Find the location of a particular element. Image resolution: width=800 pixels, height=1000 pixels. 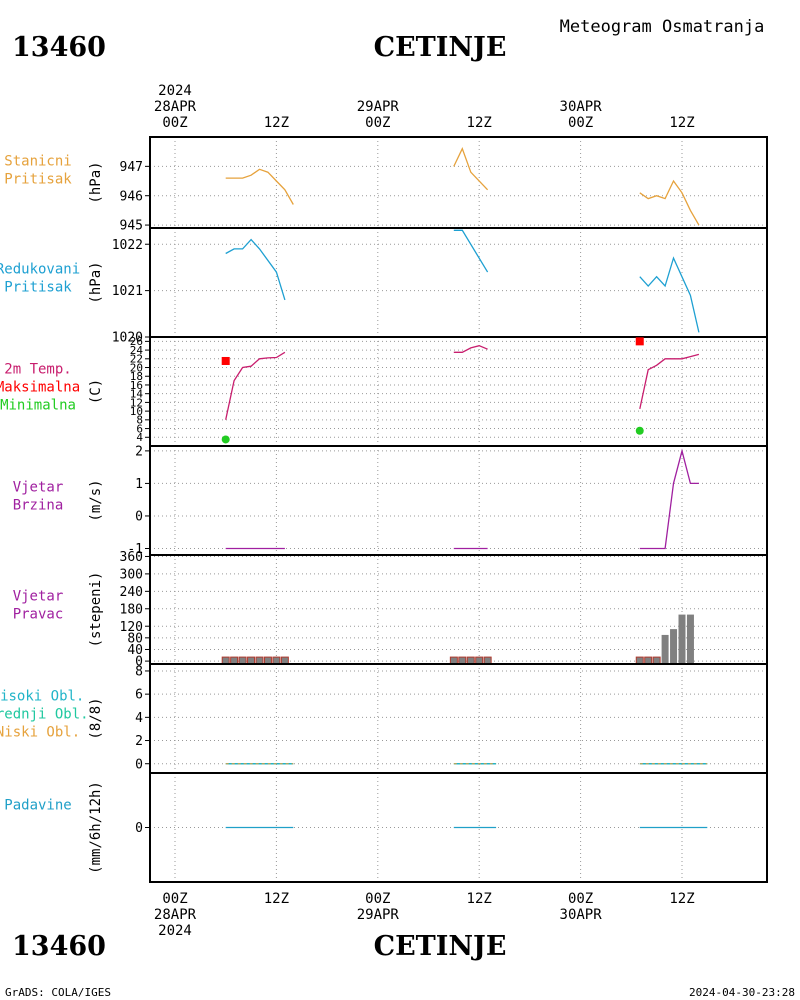

footer-timestamp: 2024-04-30-23:28 is located at coordinates (742, 992).